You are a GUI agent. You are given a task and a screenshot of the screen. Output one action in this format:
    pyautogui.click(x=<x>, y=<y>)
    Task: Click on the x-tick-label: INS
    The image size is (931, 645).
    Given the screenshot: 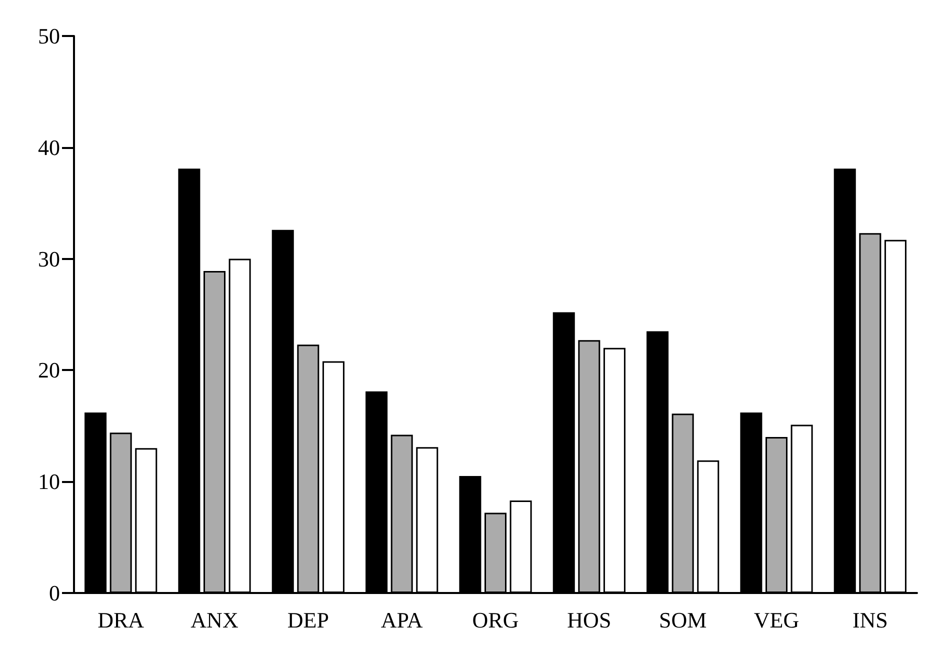 What is the action you would take?
    pyautogui.click(x=870, y=620)
    